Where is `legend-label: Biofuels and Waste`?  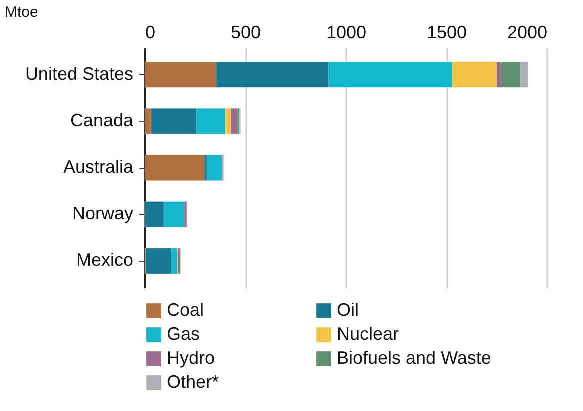
legend-label: Biofuels and Waste is located at coordinates (414, 358).